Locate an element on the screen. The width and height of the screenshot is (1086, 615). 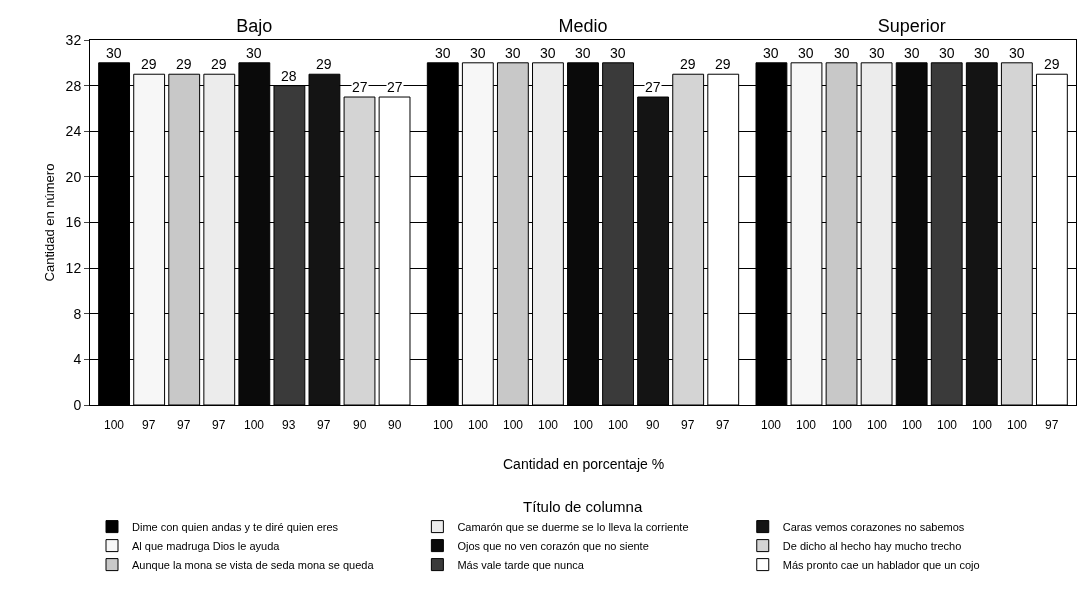
y-tick-label: 32 is located at coordinates (73, 39).